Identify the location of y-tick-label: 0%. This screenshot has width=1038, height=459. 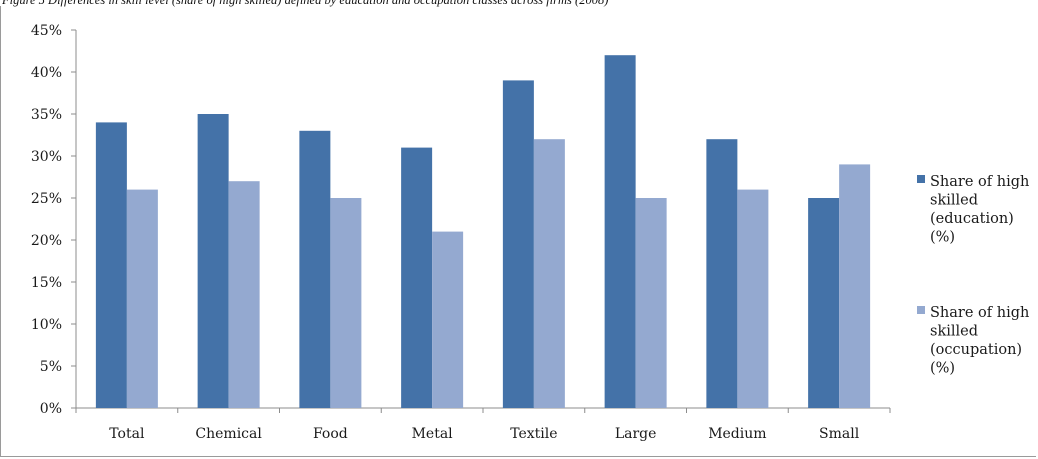
(51, 409).